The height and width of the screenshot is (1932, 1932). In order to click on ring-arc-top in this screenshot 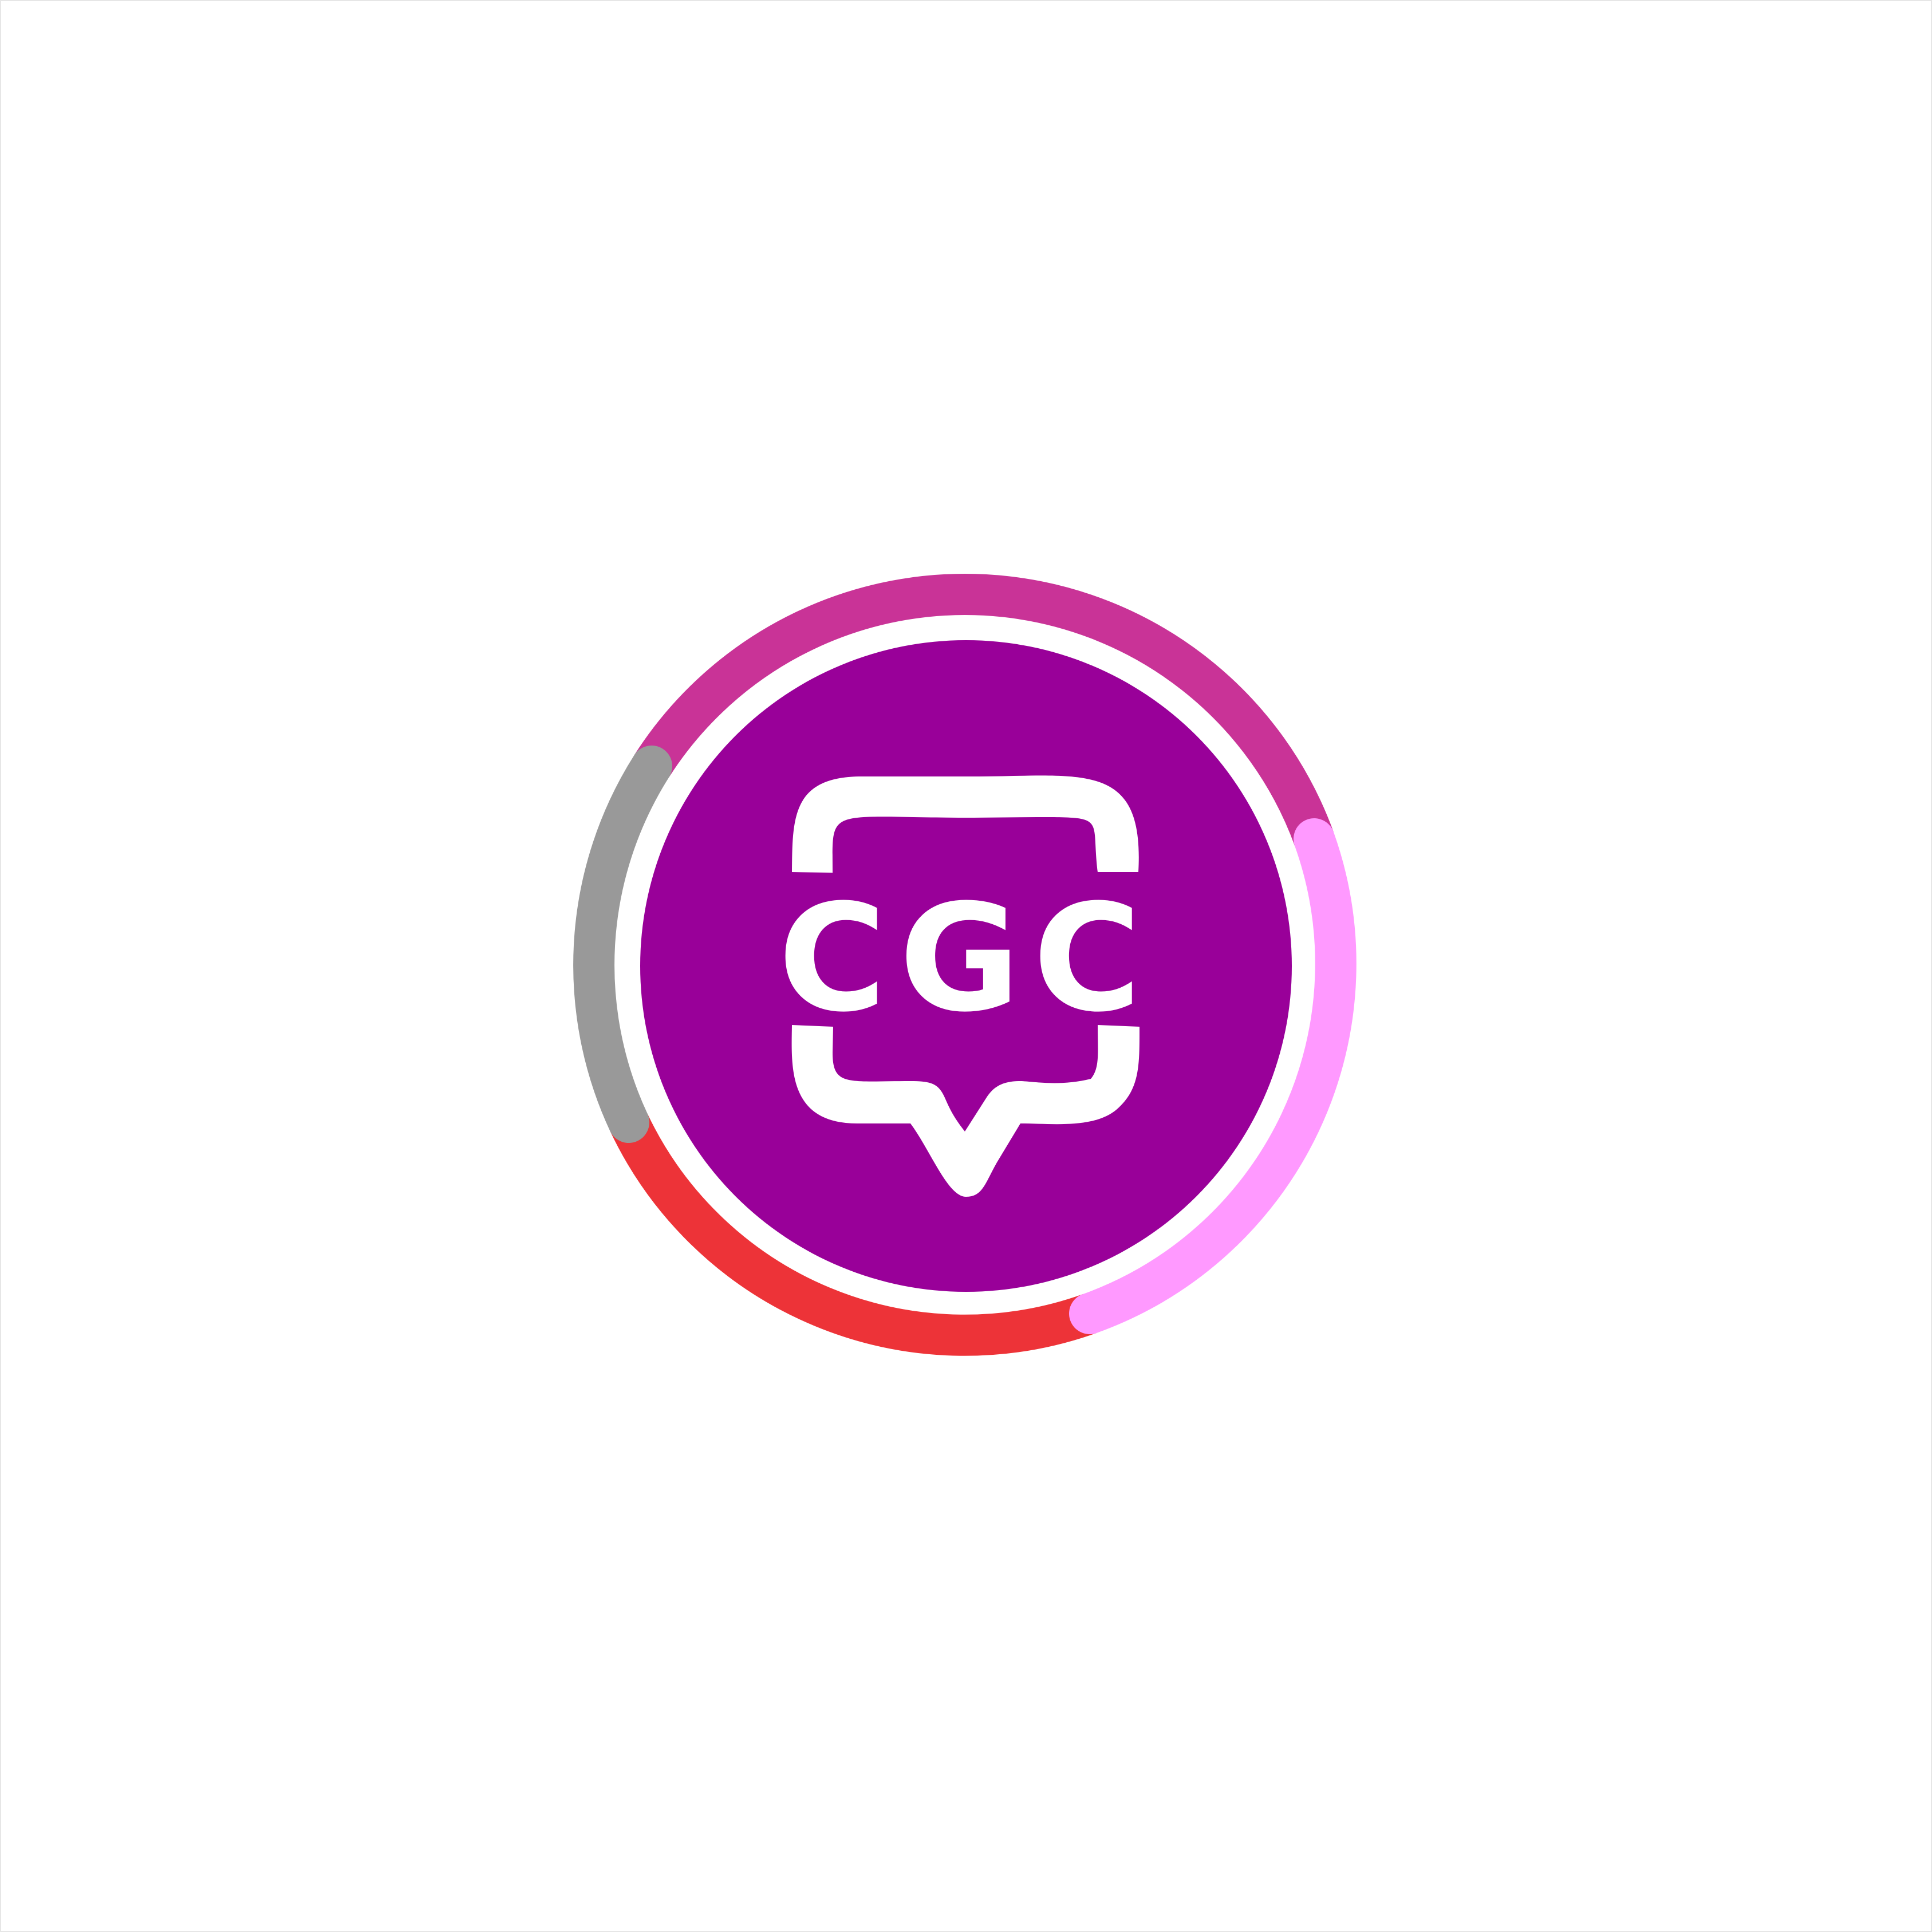, I will do `click(984, 710)`.